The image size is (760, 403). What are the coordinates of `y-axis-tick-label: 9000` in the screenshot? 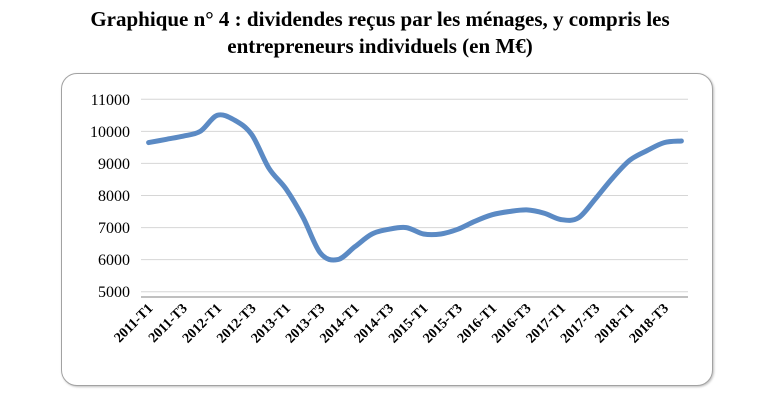 It's located at (114, 164).